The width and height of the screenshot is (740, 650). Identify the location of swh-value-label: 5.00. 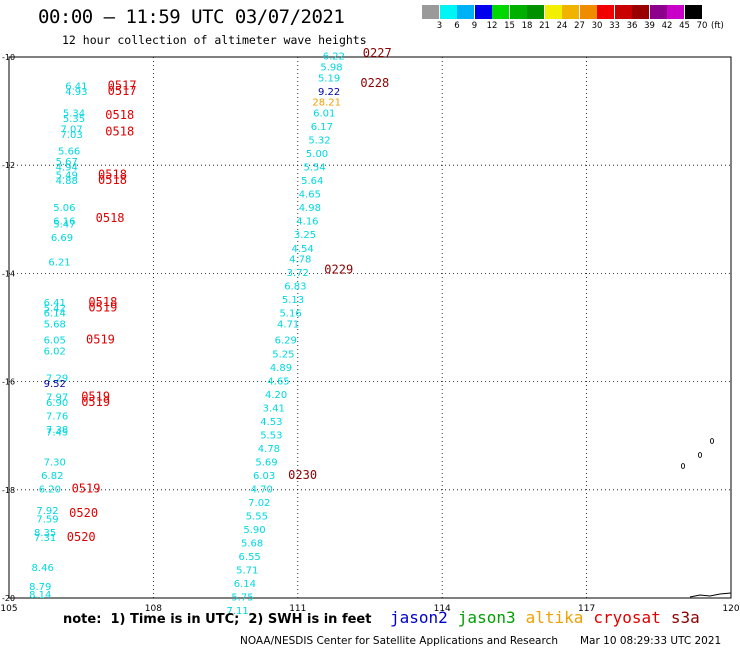
(317, 154).